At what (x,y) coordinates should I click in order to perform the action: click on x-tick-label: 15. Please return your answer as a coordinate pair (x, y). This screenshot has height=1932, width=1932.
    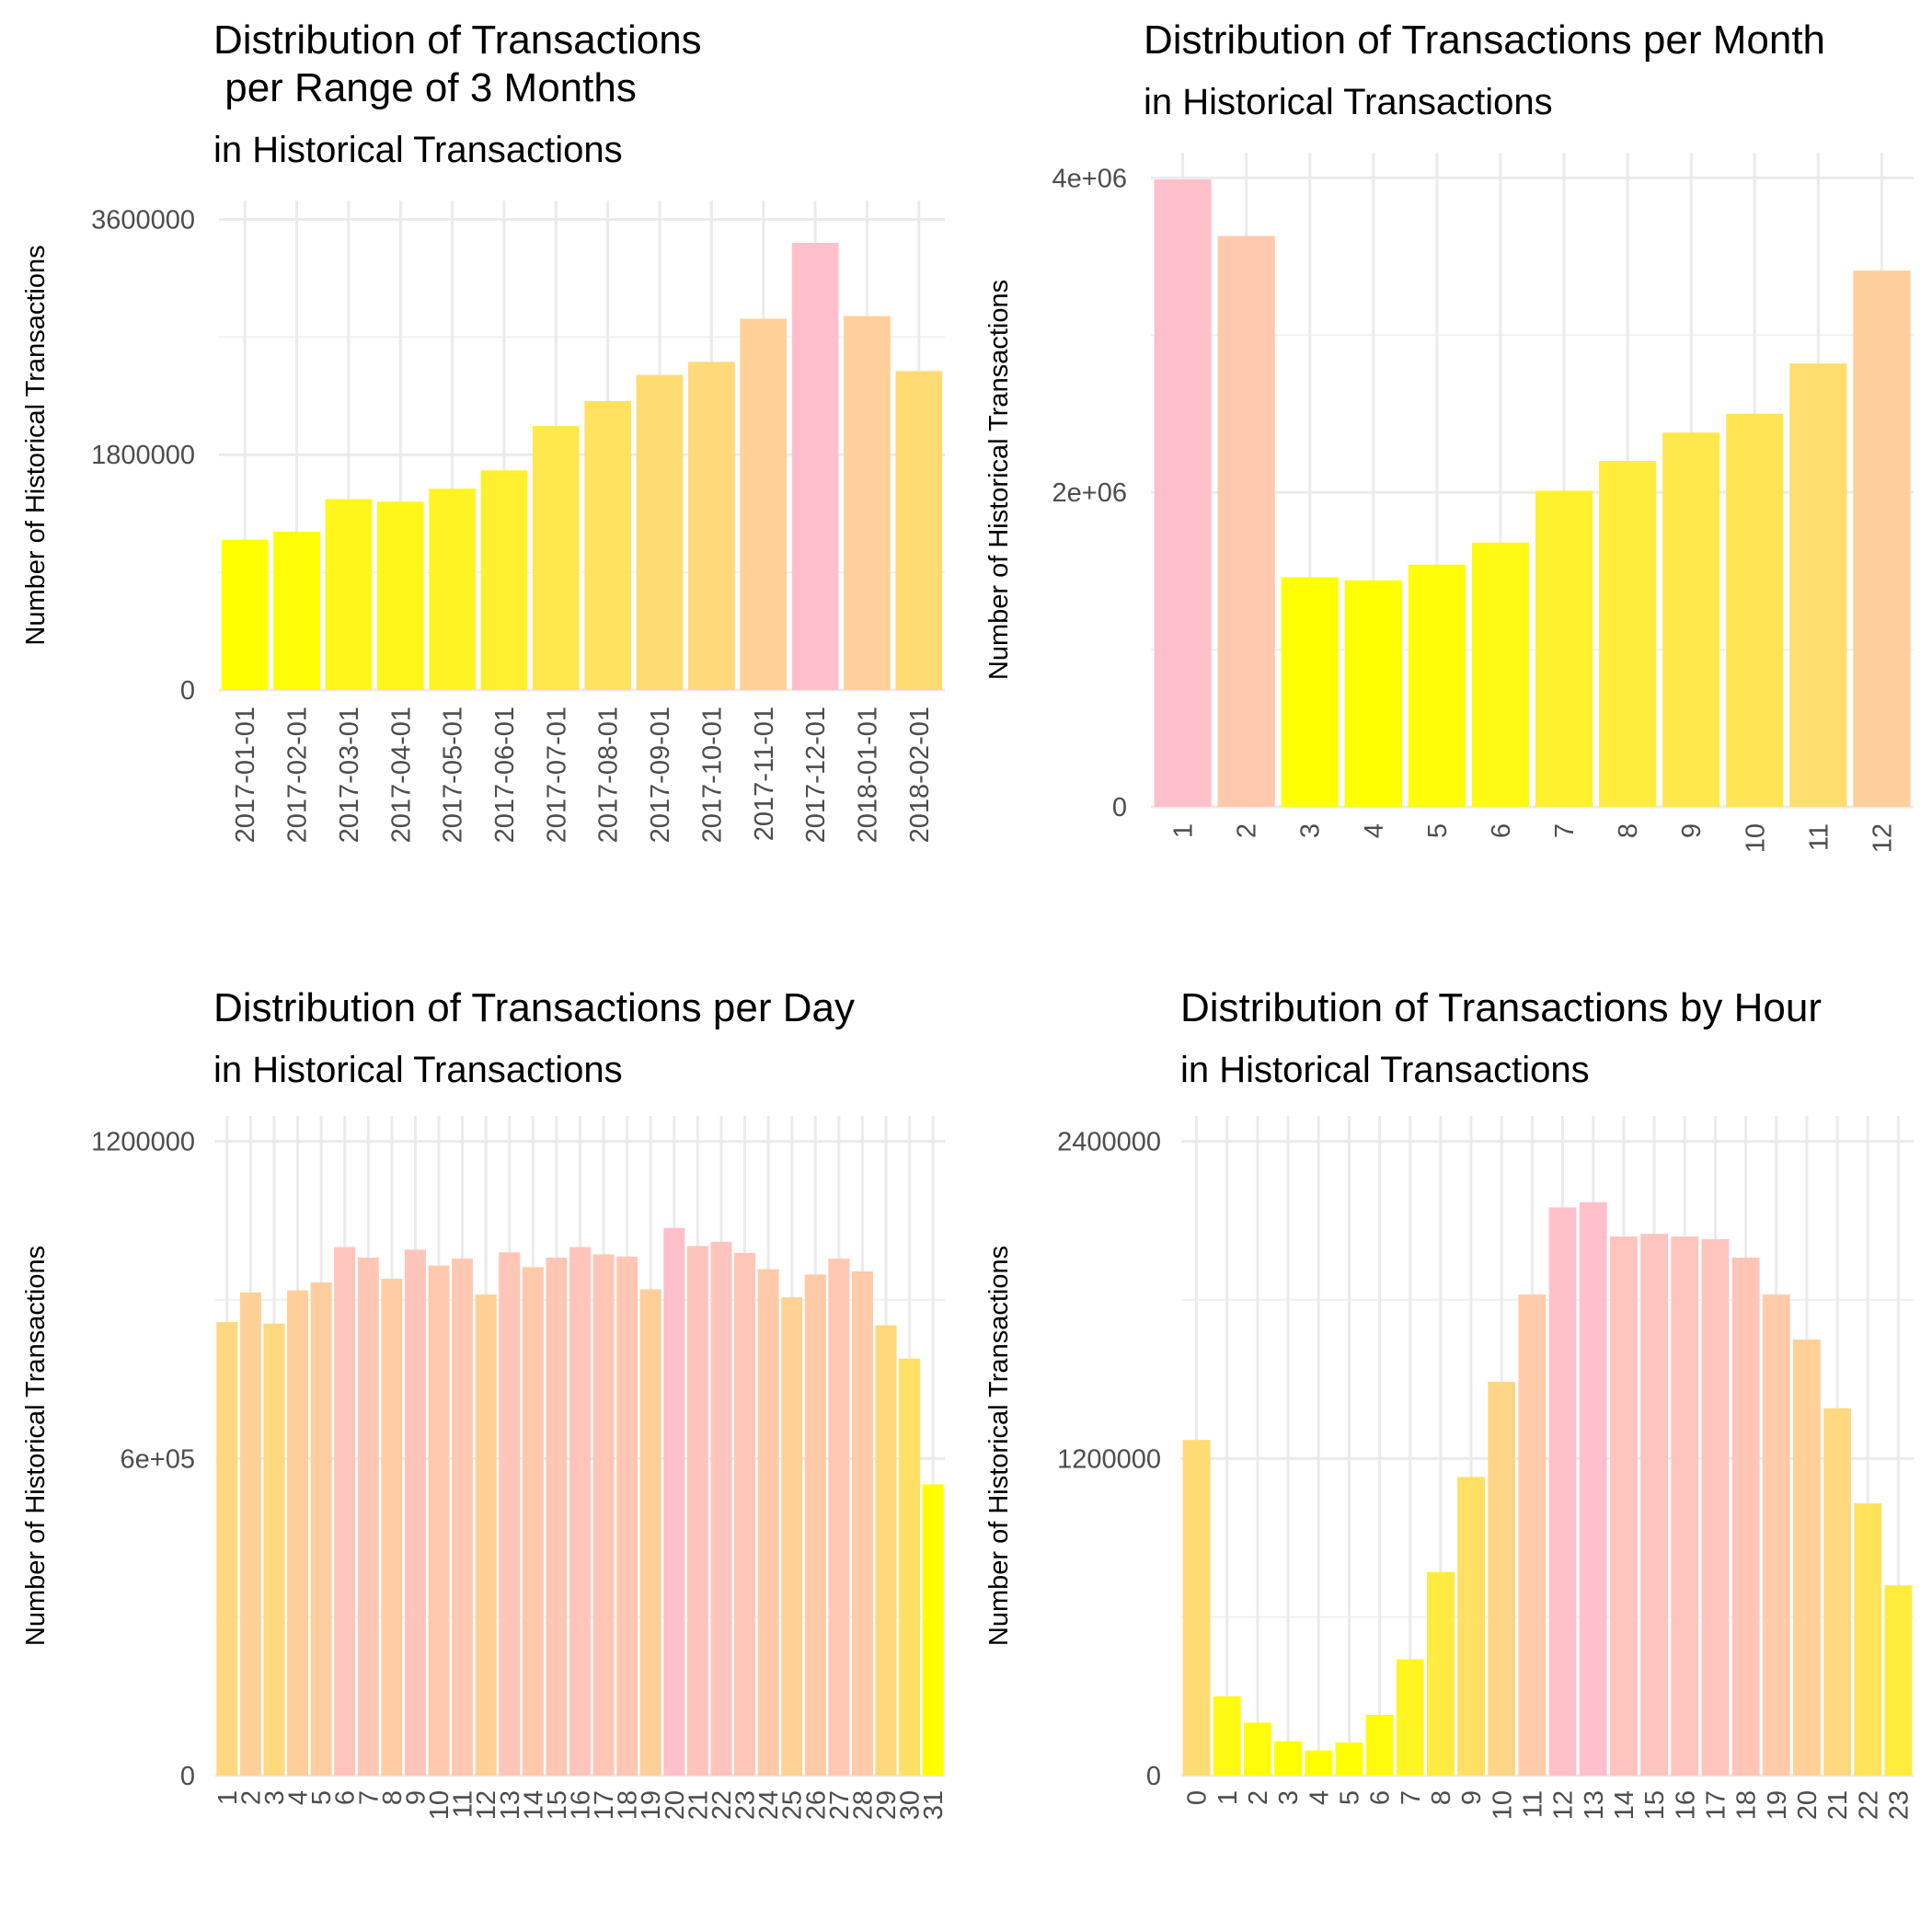
    Looking at the image, I should click on (1655, 1805).